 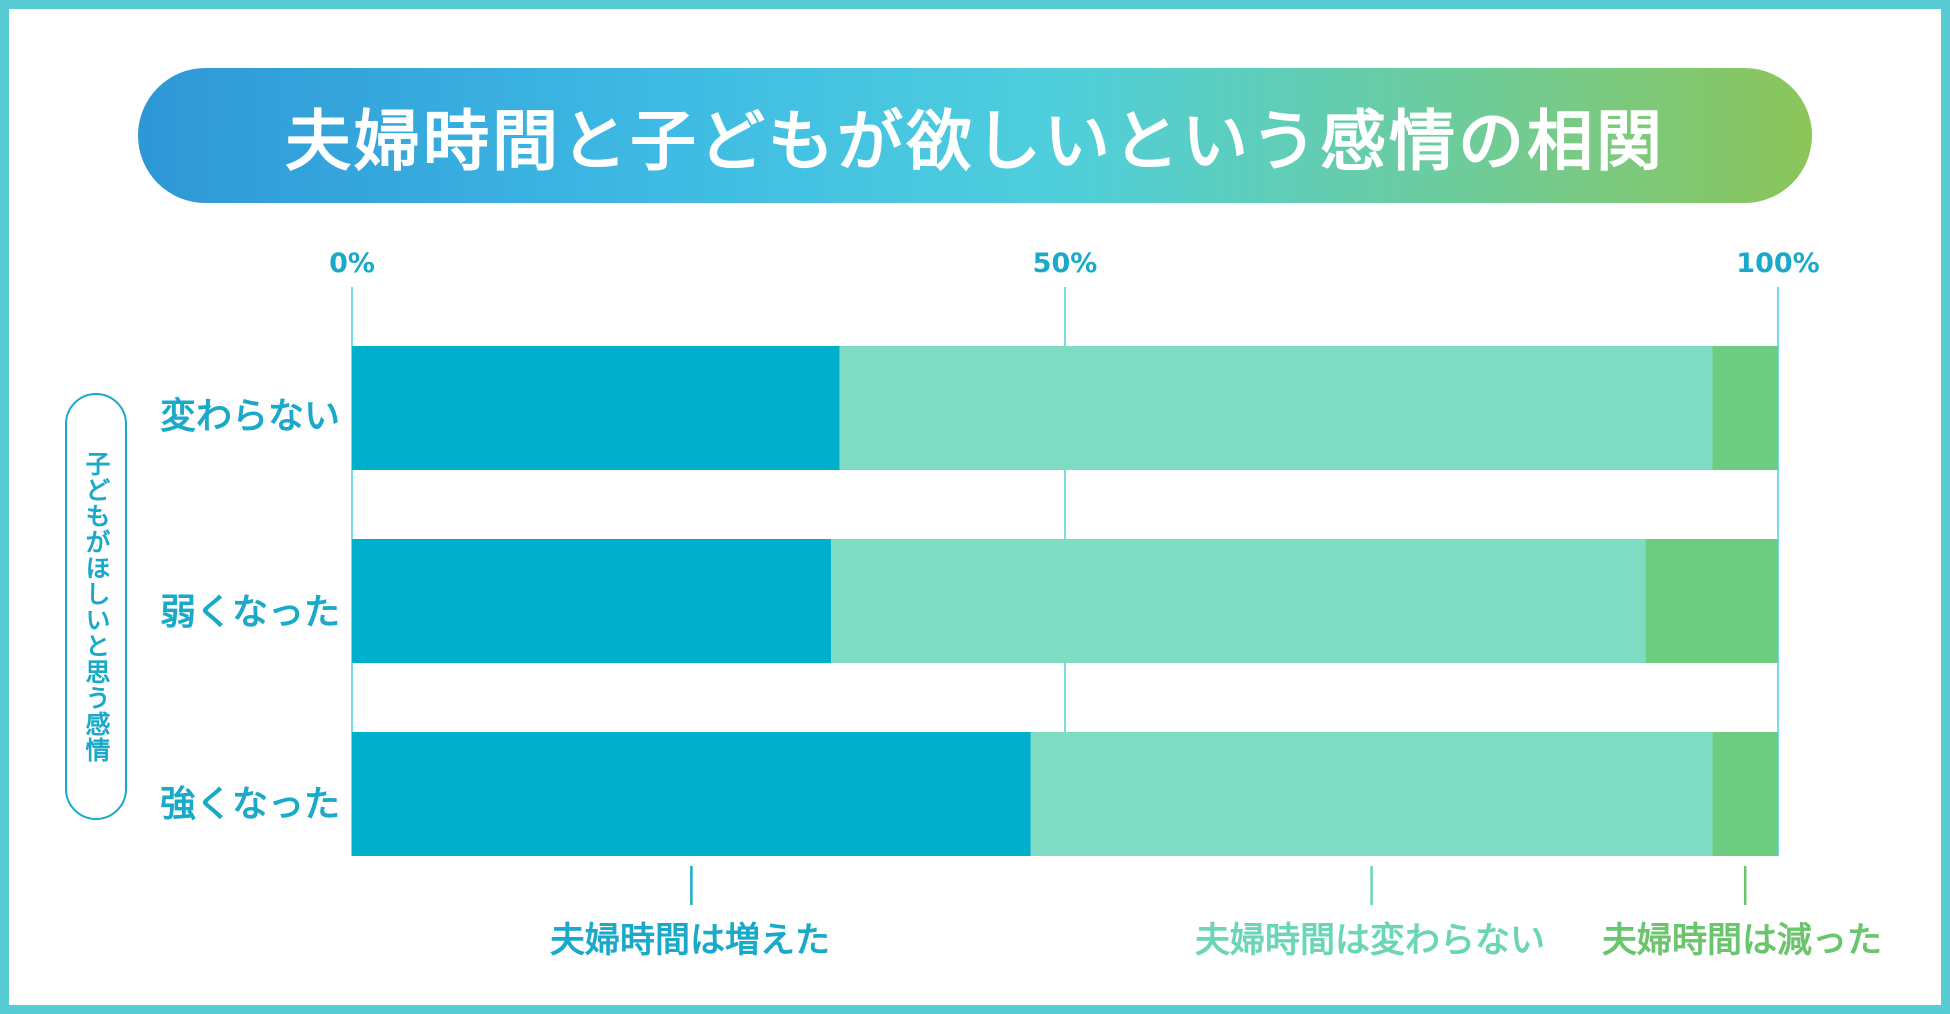 What do you see at coordinates (1741, 941) in the screenshot?
I see `legend-label-decreased: 夫婦時間は減った` at bounding box center [1741, 941].